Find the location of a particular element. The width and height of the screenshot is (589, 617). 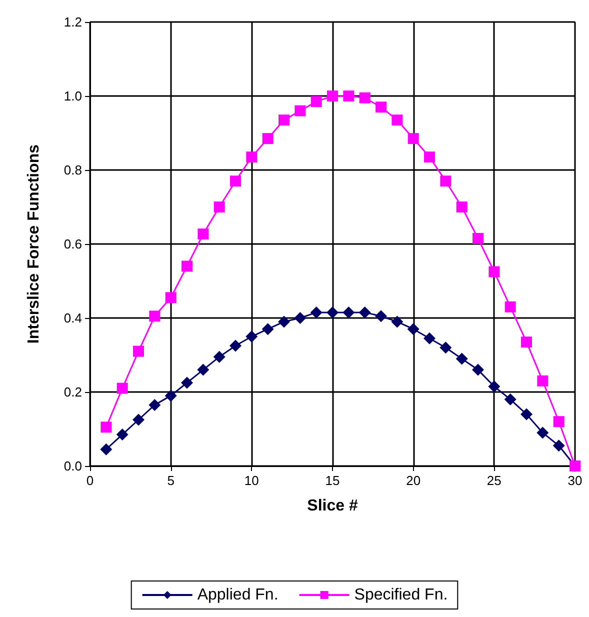

y-tick-label: 0.2 is located at coordinates (73, 392).